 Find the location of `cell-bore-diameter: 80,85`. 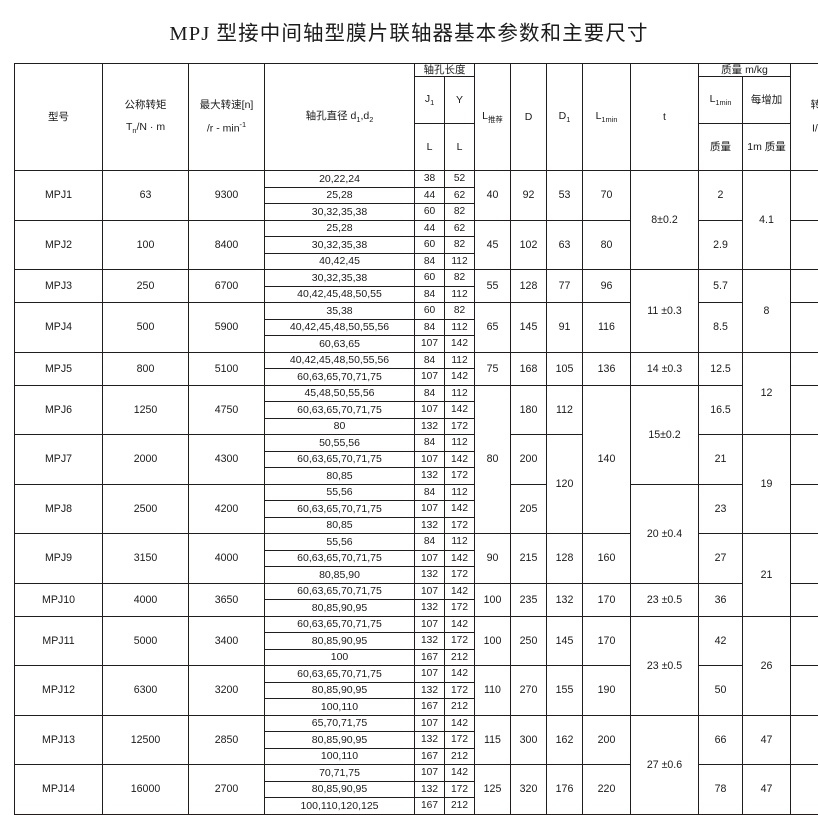

cell-bore-diameter: 80,85 is located at coordinates (339, 525).